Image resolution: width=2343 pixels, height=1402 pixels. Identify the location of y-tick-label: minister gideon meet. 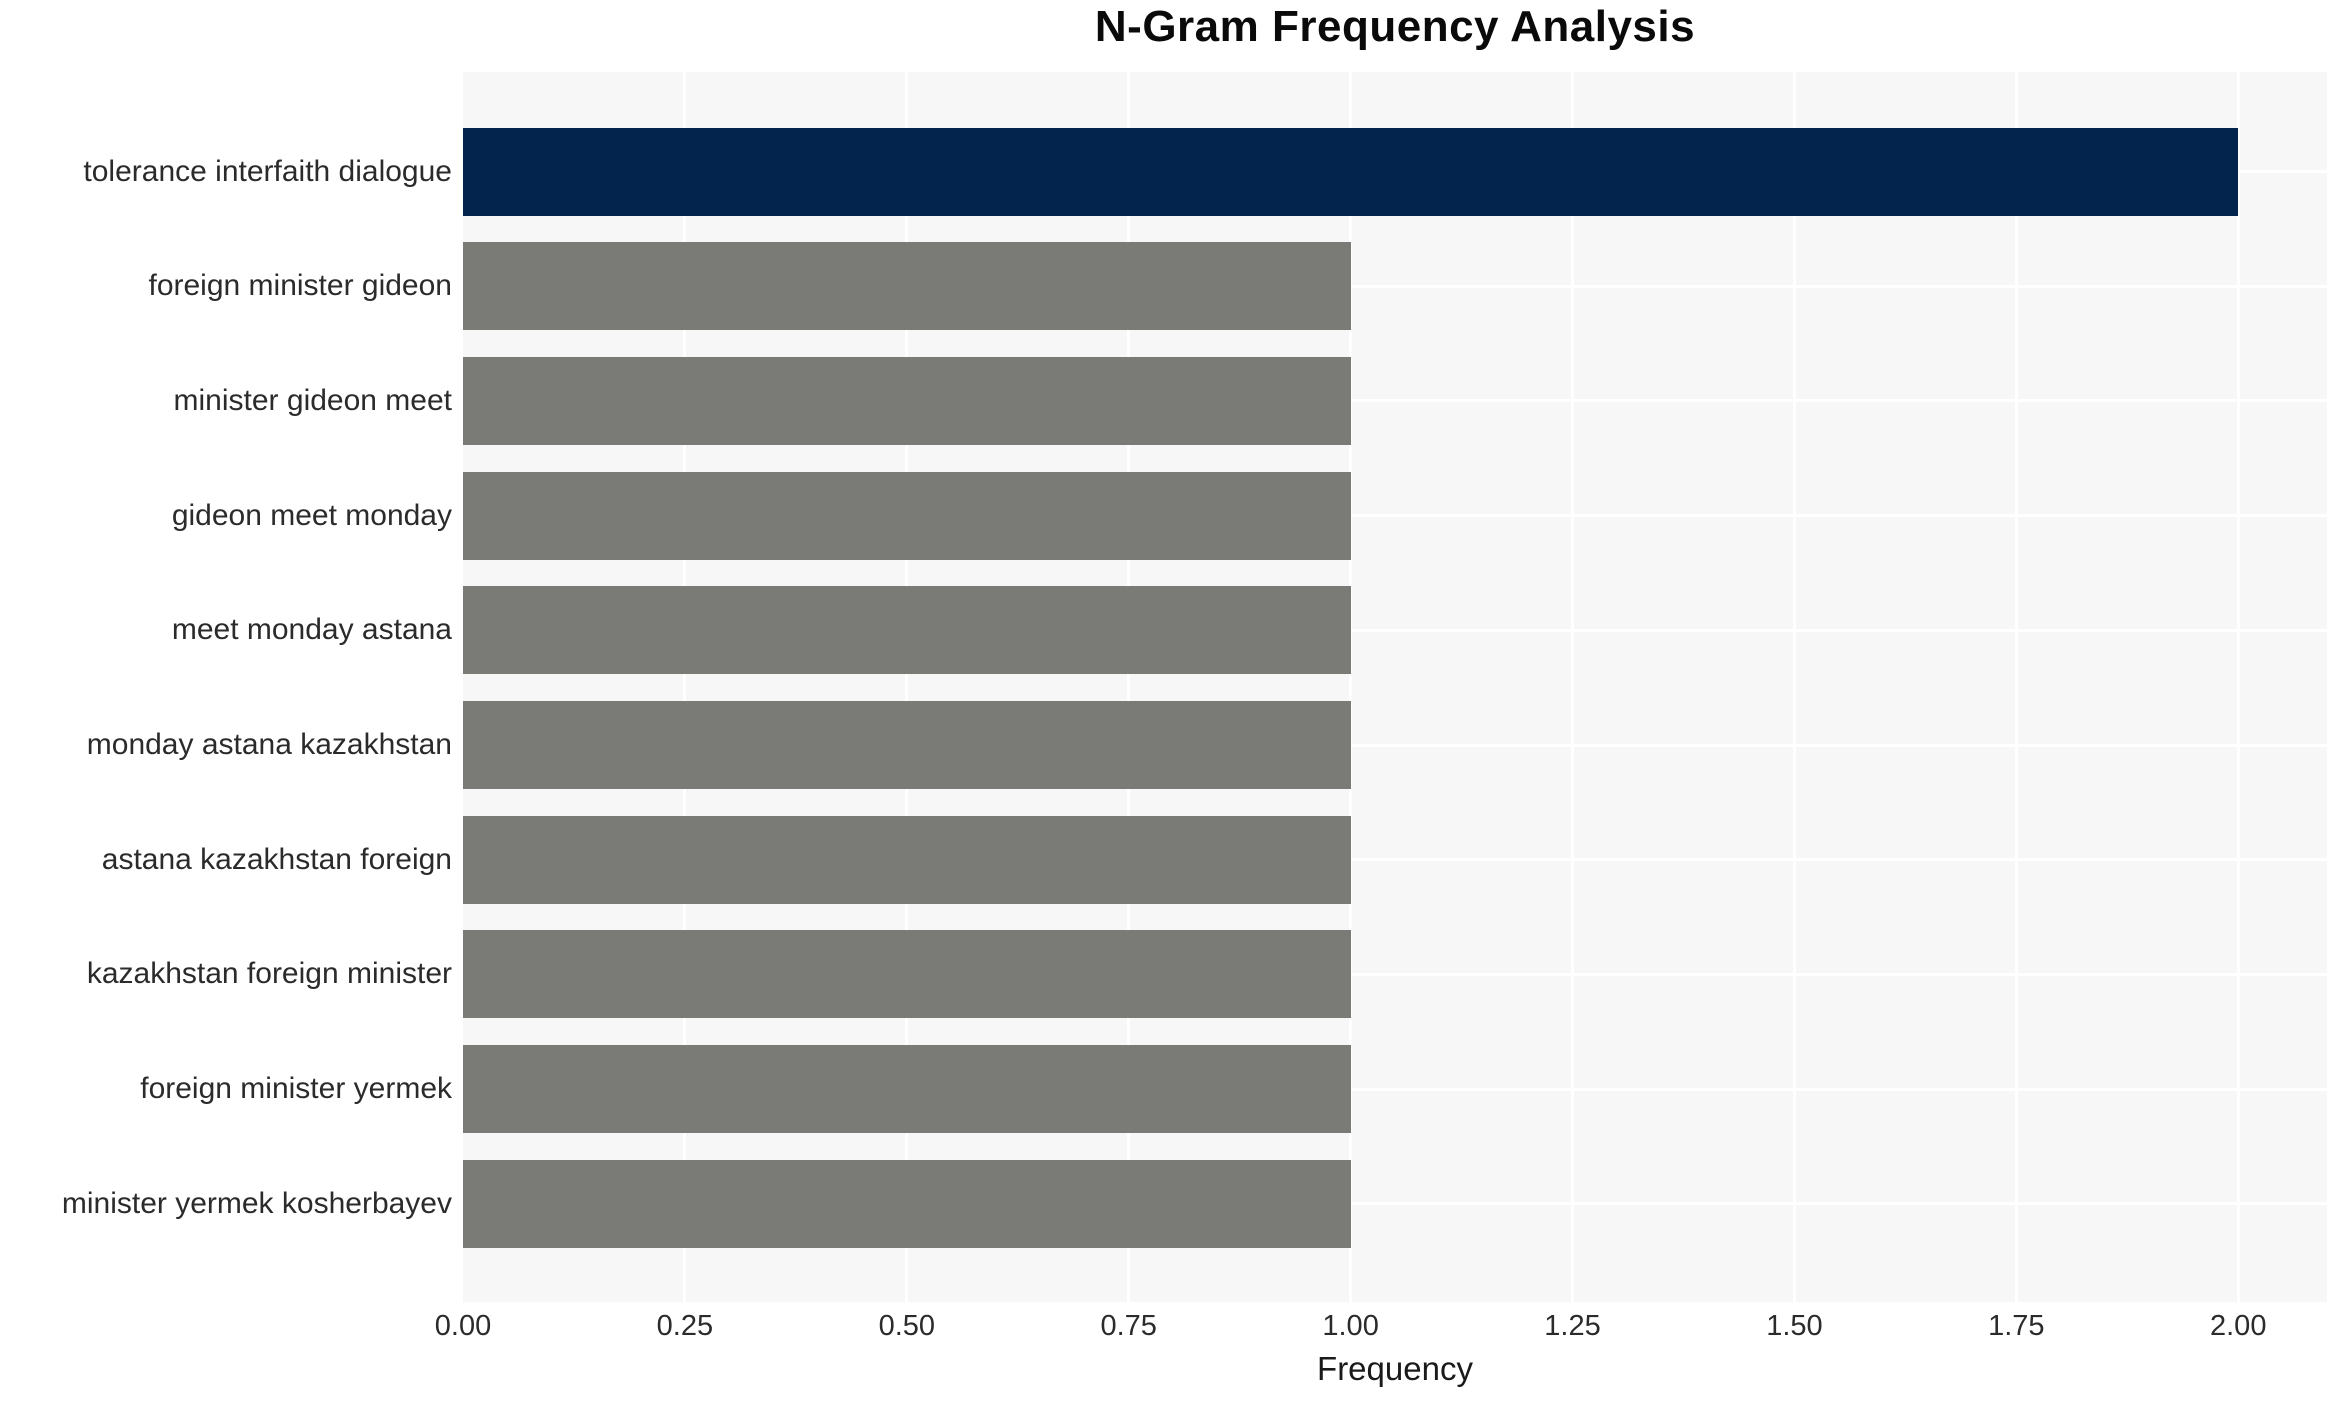
(312, 400).